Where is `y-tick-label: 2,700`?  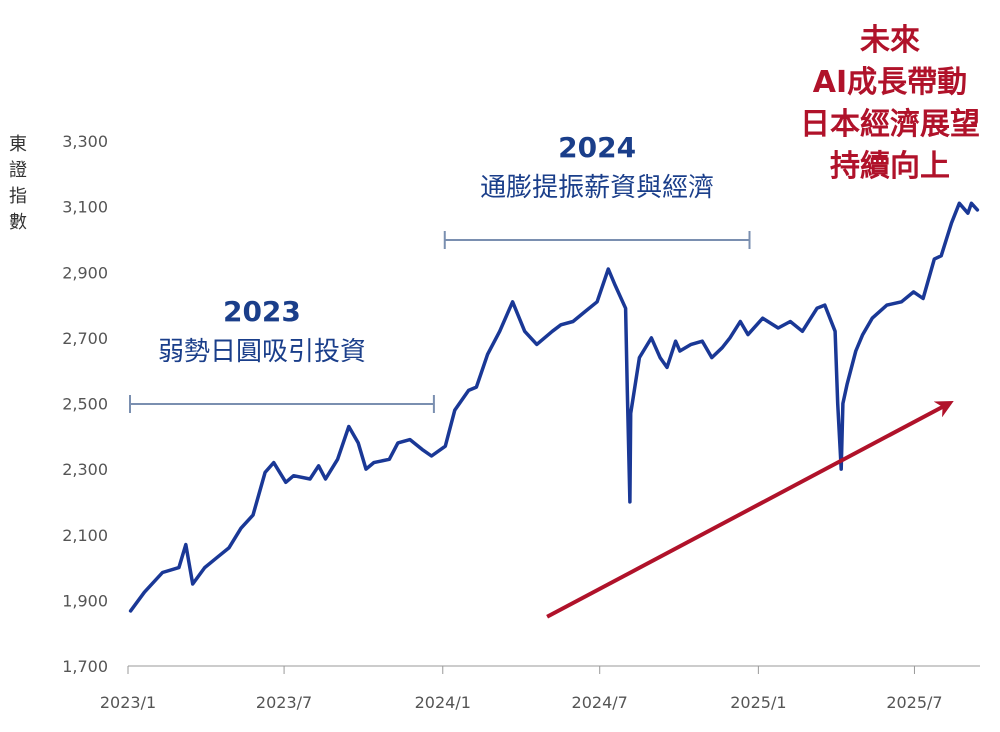 y-tick-label: 2,700 is located at coordinates (85, 338).